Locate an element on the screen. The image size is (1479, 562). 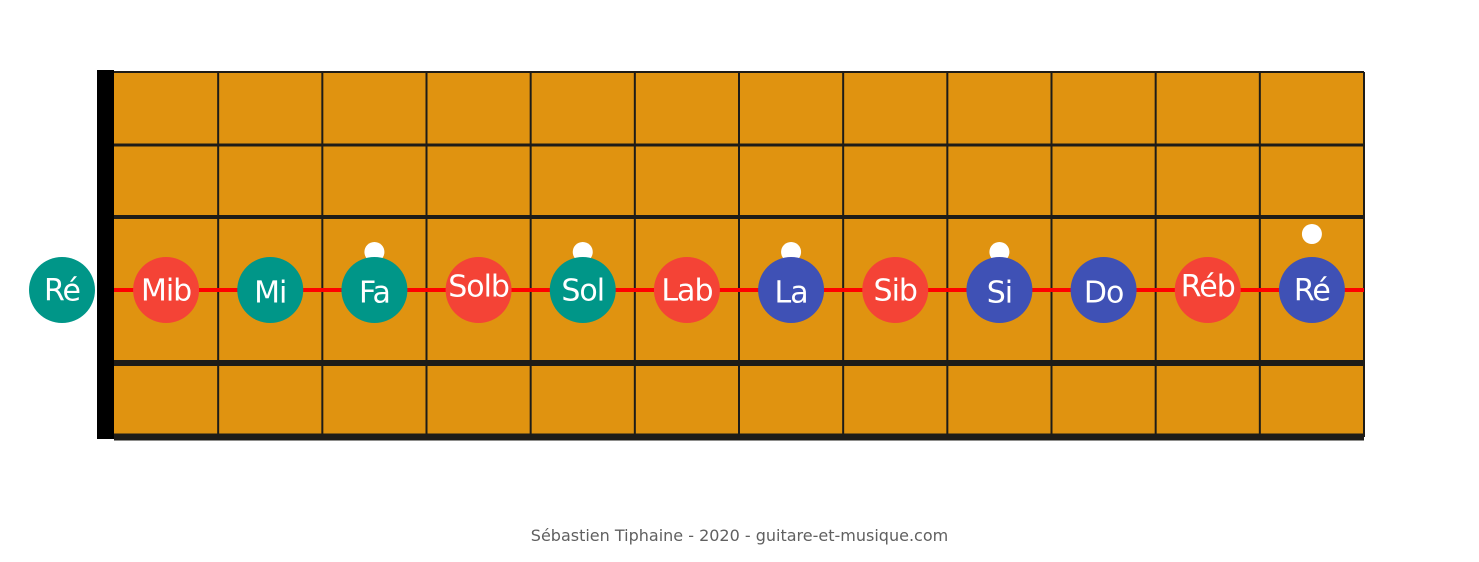
note-label: Ré is located at coordinates (1312, 291).